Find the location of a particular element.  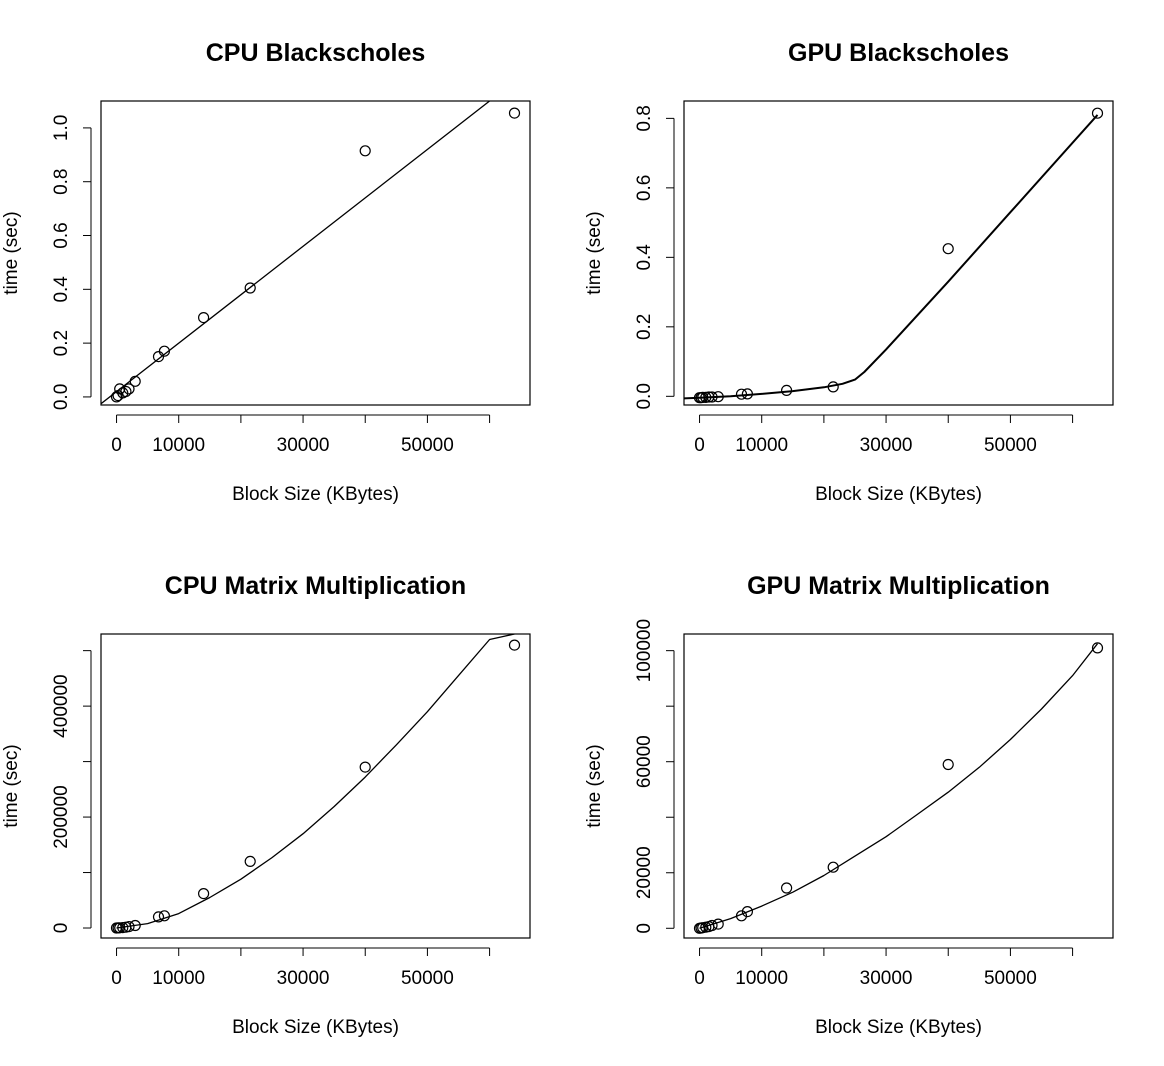

y-axis: 0 20000 60000 100000 time (sec) is located at coordinates (629, 776).